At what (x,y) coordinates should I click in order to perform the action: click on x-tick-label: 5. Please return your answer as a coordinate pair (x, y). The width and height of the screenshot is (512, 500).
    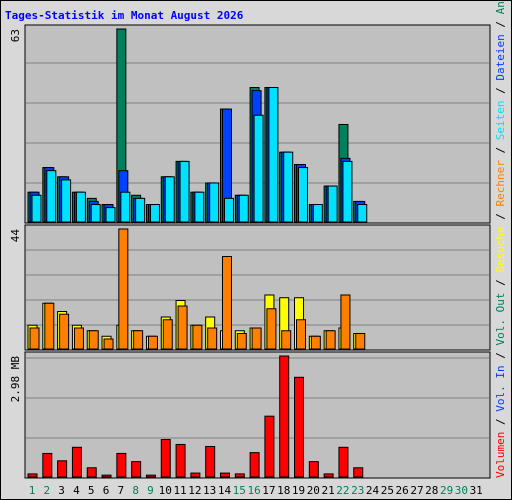
    Looking at the image, I should click on (91, 490).